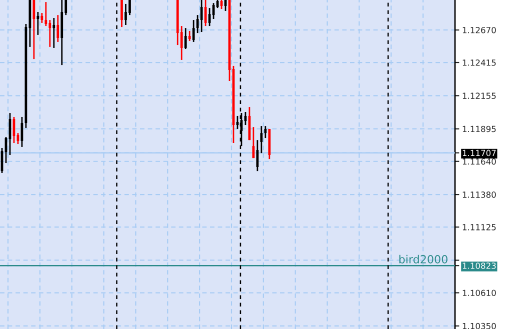 This screenshot has height=329, width=508. Describe the element at coordinates (479, 30) in the screenshot. I see `y-tick-label: 1.12670` at that location.